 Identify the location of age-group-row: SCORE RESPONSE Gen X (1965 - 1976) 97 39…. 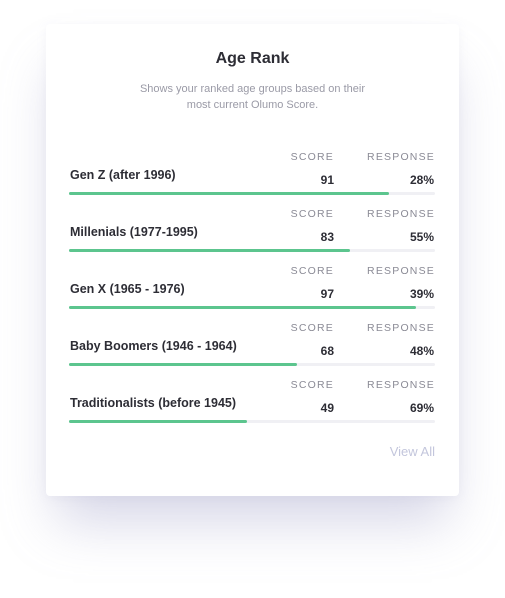
(252, 293).